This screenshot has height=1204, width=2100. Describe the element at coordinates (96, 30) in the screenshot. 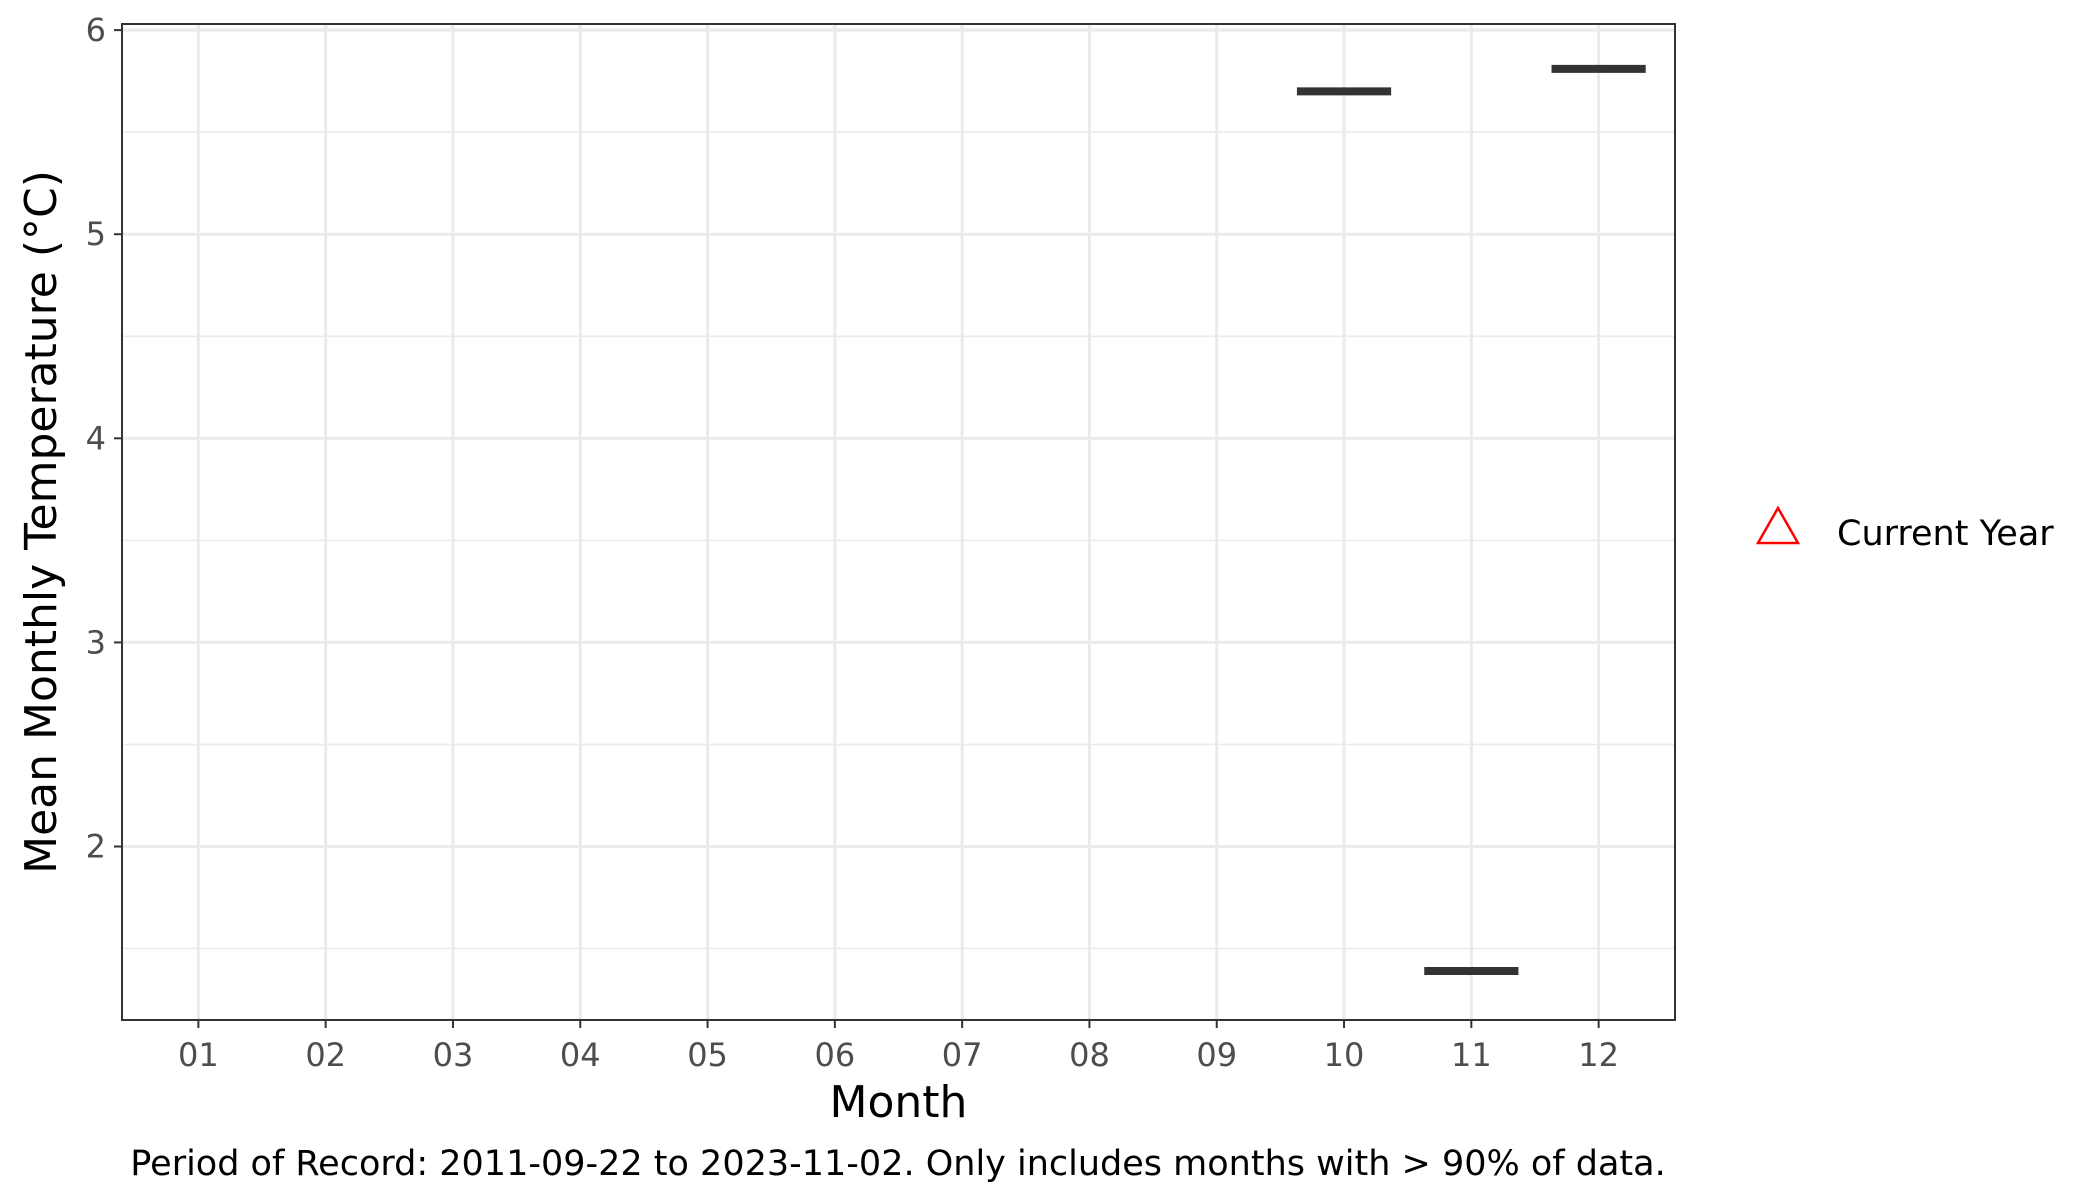

I see `y-tick-label: 6` at that location.